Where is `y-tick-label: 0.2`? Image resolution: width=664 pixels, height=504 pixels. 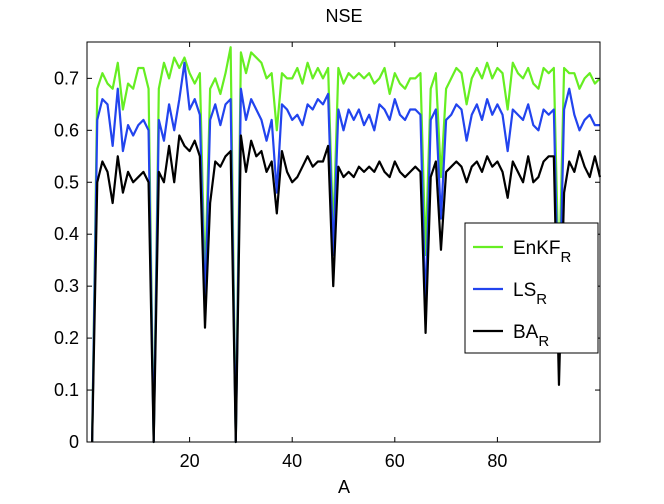
y-tick-label: 0.2 is located at coordinates (66, 338).